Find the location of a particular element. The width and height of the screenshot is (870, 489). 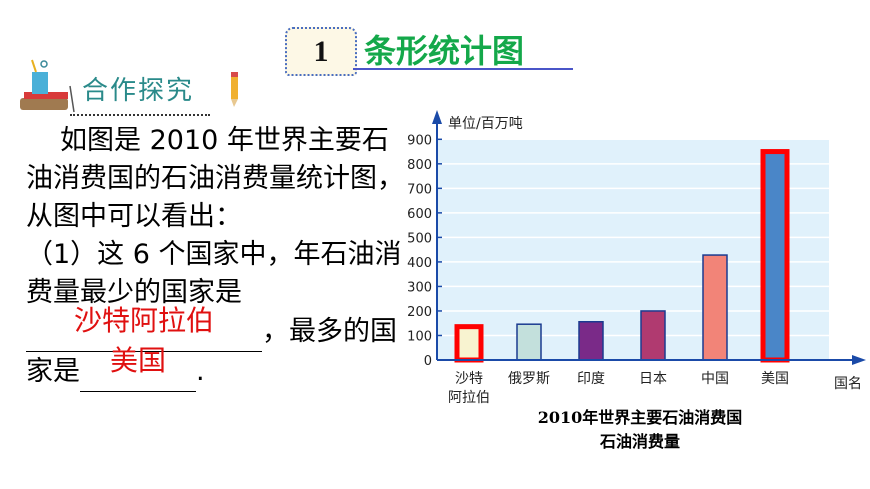

x-axis-label: 国名 is located at coordinates (848, 384).